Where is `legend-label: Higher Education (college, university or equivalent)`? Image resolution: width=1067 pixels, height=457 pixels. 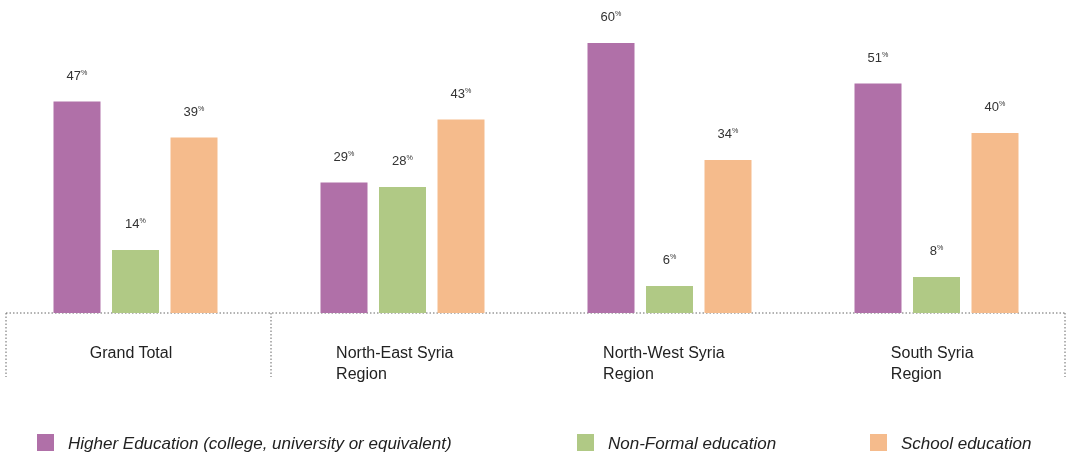
legend-label: Higher Education (college, university or equivalent) is located at coordinates (260, 443).